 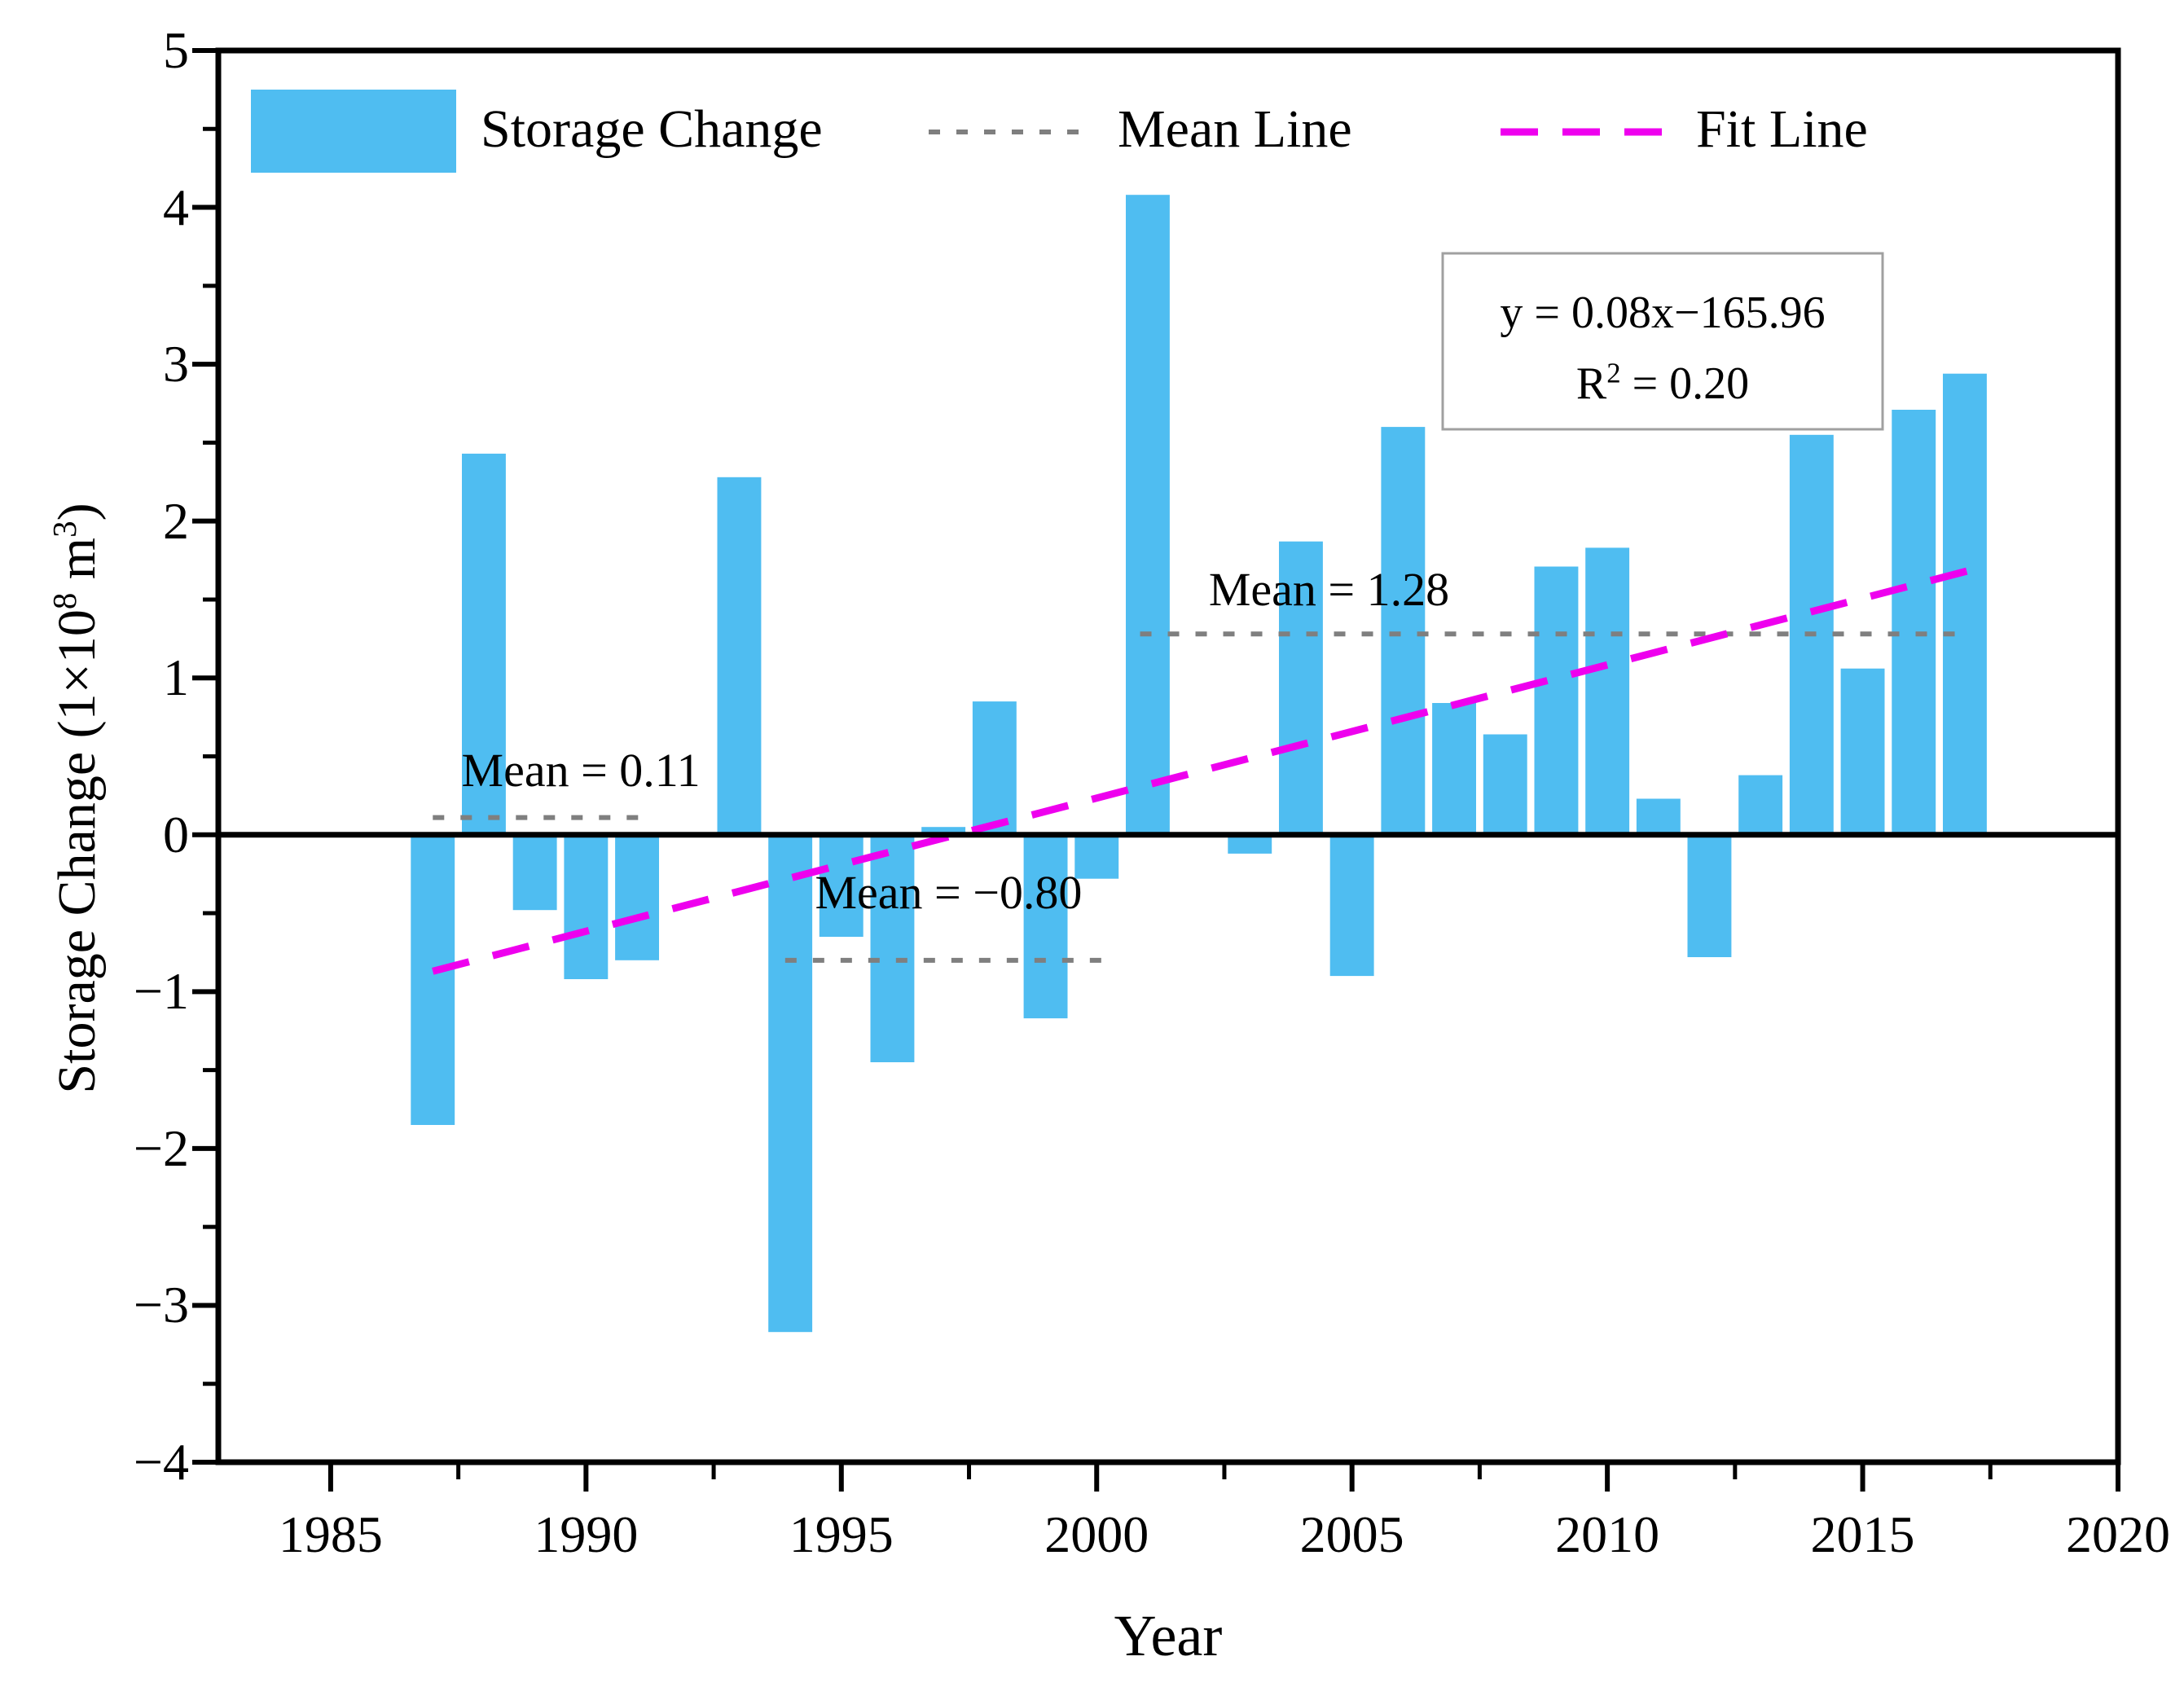 I want to click on bar-2017, so click(x=1965, y=604).